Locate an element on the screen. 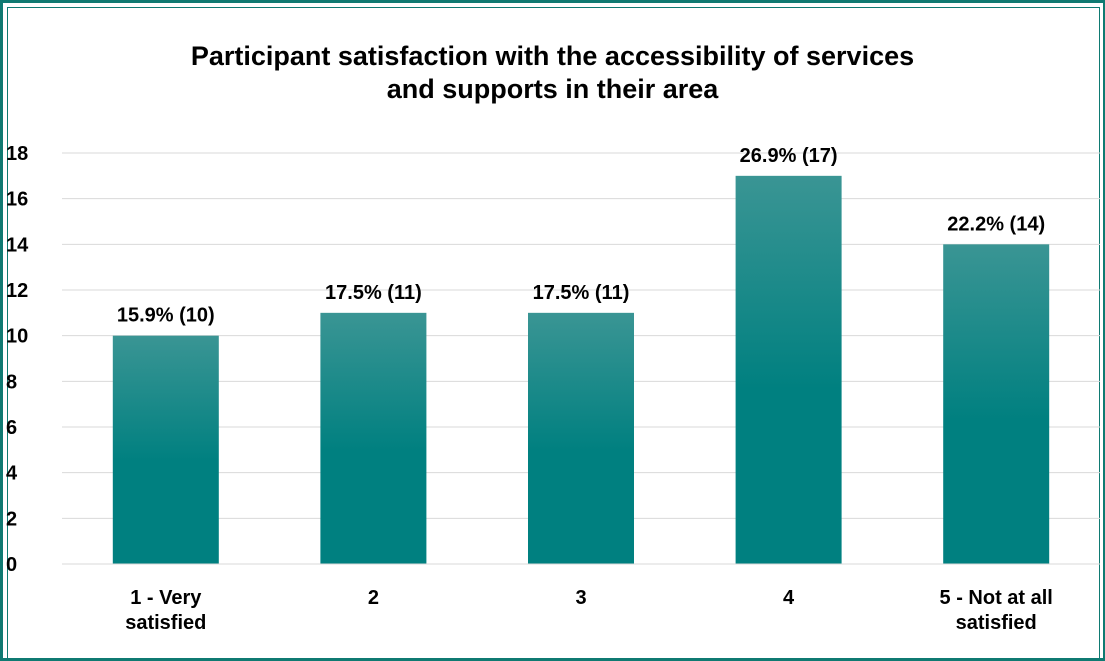 This screenshot has height=661, width=1105. data-label: 15.9% (10) is located at coordinates (166, 316).